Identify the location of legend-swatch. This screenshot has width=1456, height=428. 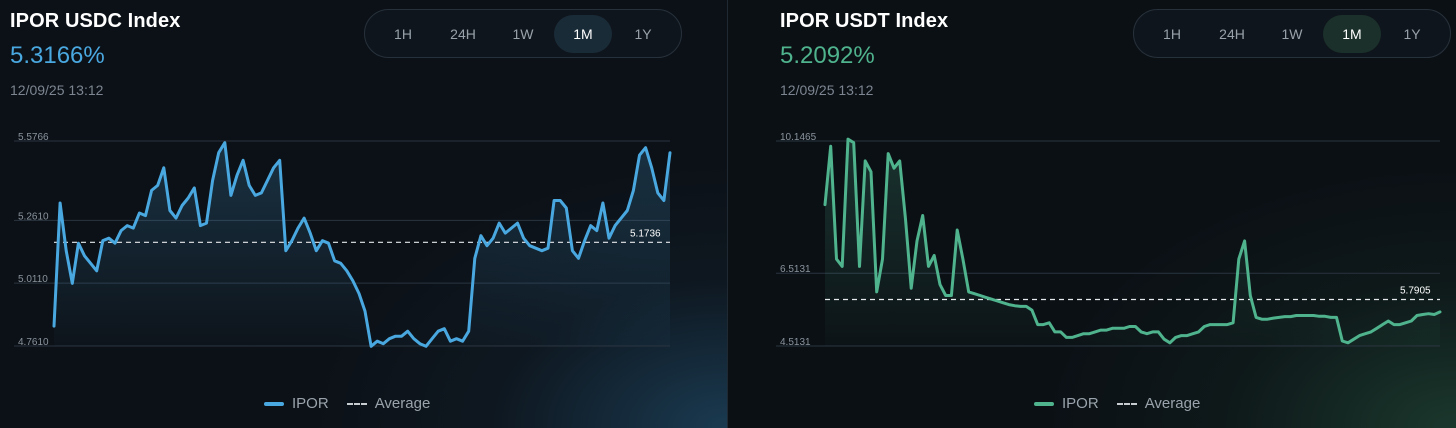
(1044, 403).